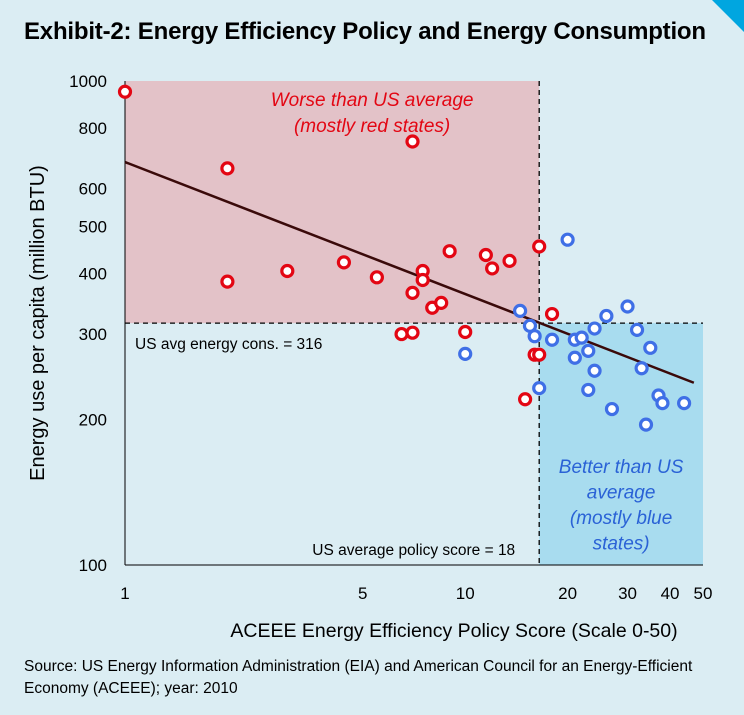  I want to click on better-annotation-line-1: Better than US, so click(621, 467).